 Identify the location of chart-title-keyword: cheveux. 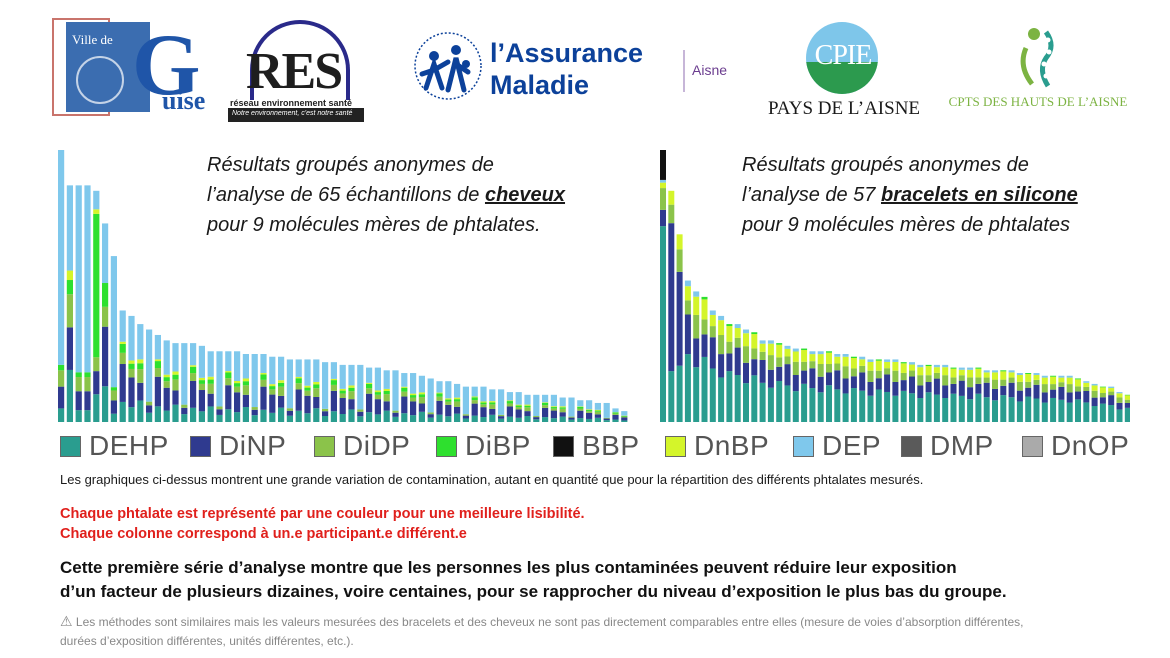
(525, 195).